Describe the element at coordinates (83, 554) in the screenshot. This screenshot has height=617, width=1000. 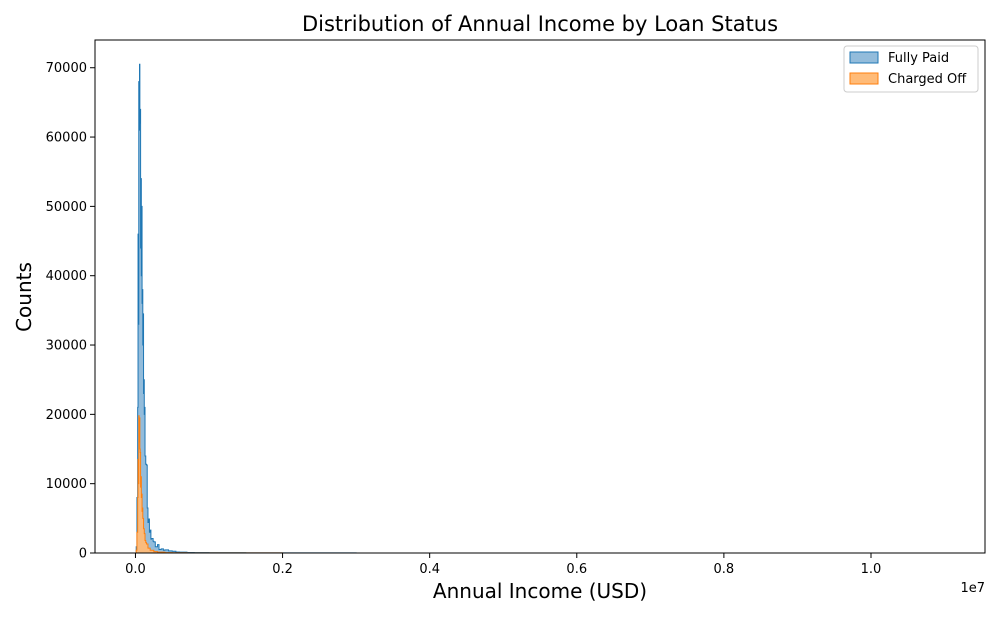
I see `y-tick-label: 0` at that location.